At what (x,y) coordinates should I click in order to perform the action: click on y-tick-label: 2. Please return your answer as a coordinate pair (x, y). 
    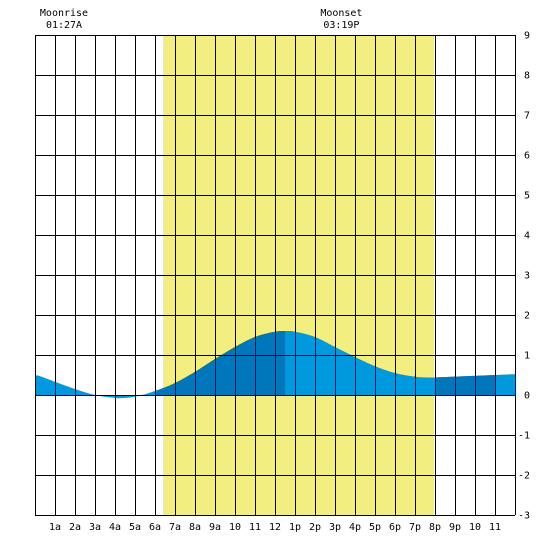
    Looking at the image, I should click on (527, 316).